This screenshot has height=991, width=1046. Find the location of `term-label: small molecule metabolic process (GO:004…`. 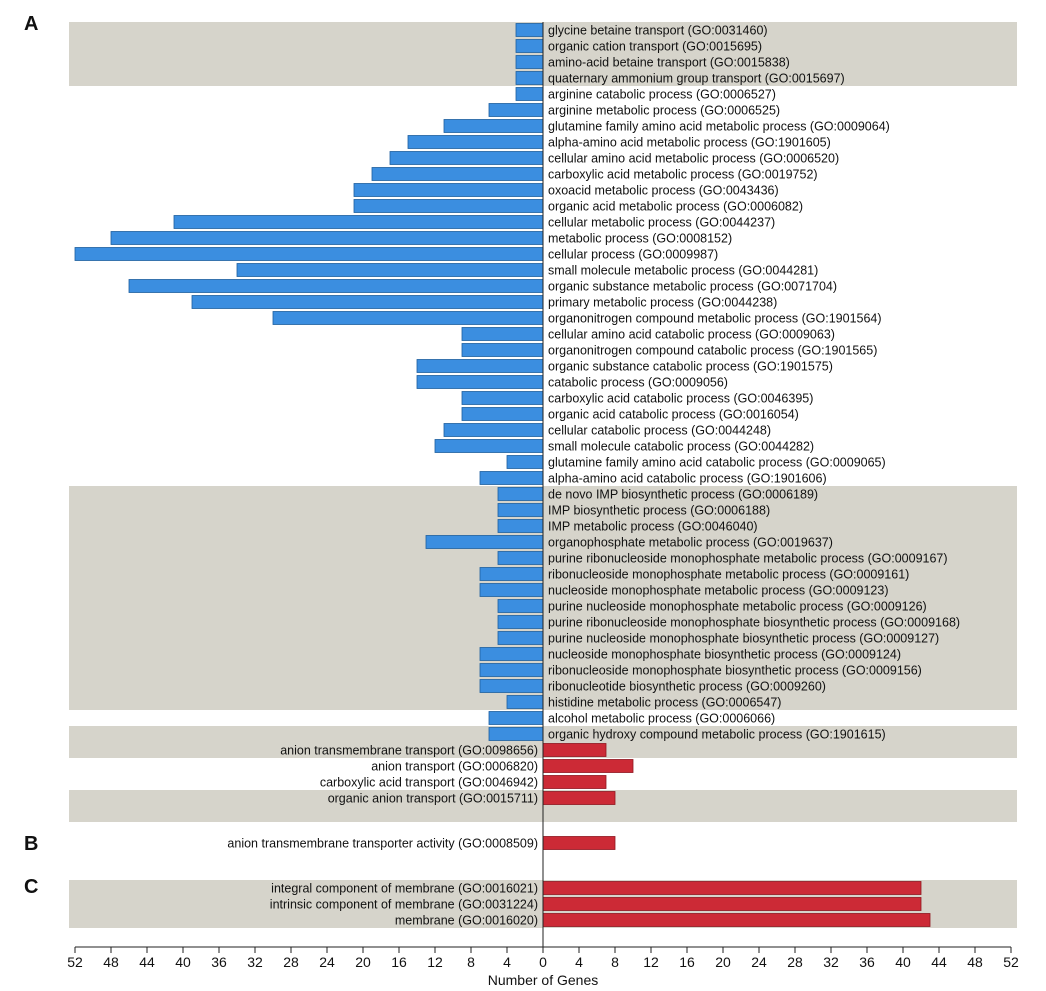

term-label: small molecule metabolic process (GO:004… is located at coordinates (683, 271).